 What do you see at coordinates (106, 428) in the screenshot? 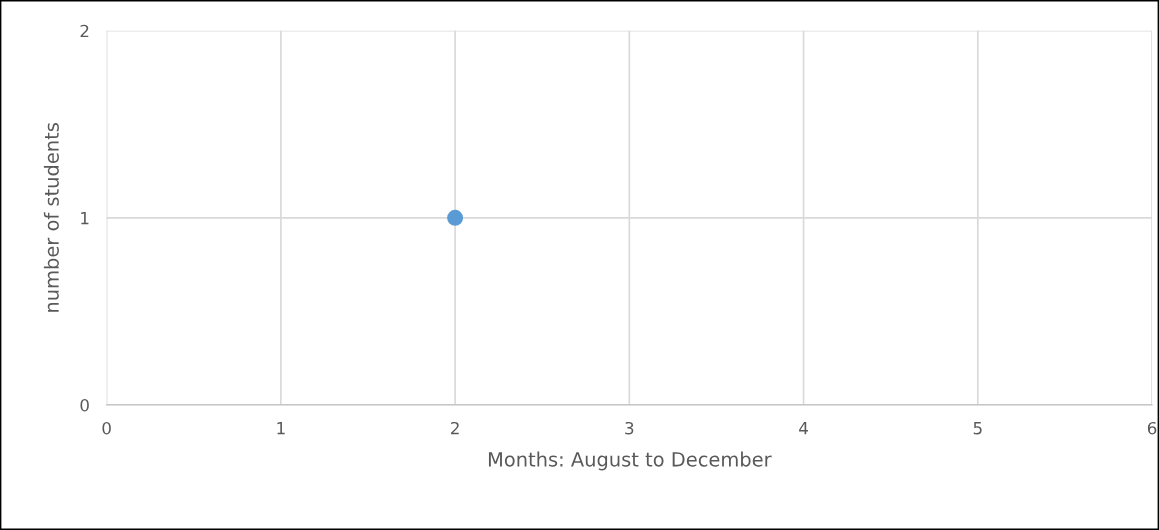
I see `x-tick-label: 0` at bounding box center [106, 428].